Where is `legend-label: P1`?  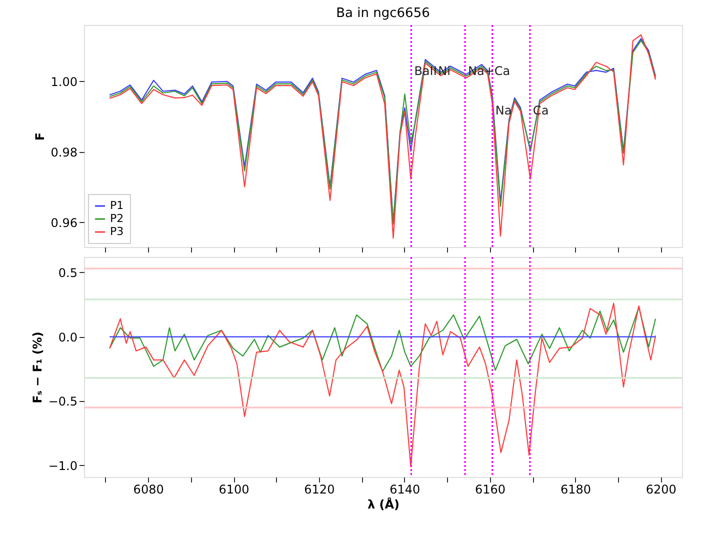
legend-label: P1 is located at coordinates (117, 205).